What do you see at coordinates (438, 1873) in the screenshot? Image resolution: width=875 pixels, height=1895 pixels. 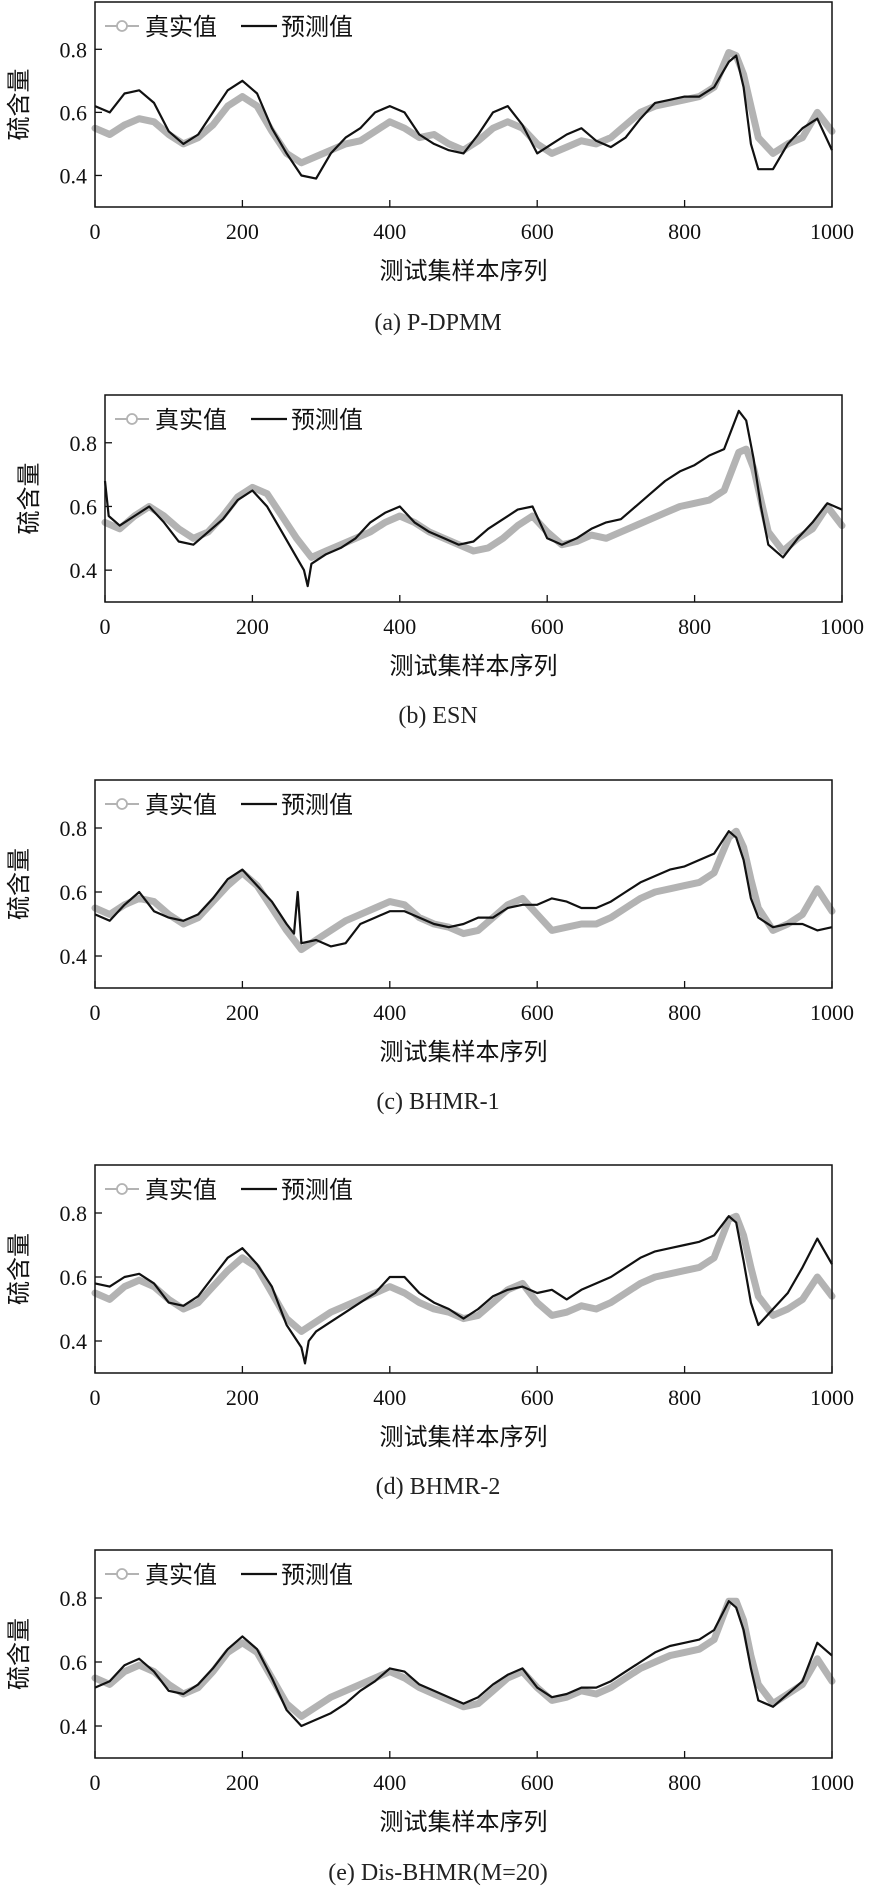 I see `panel-caption: (e) Dis-BHMR(M=20)` at bounding box center [438, 1873].